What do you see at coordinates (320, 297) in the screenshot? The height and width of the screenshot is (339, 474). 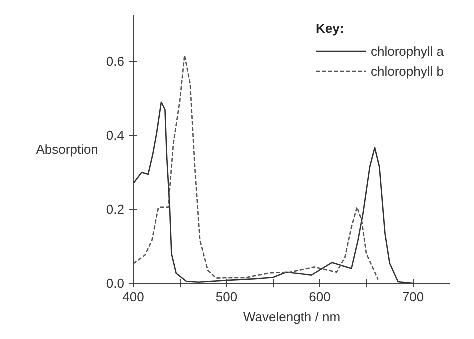 I see `x-tick-label: 600` at bounding box center [320, 297].